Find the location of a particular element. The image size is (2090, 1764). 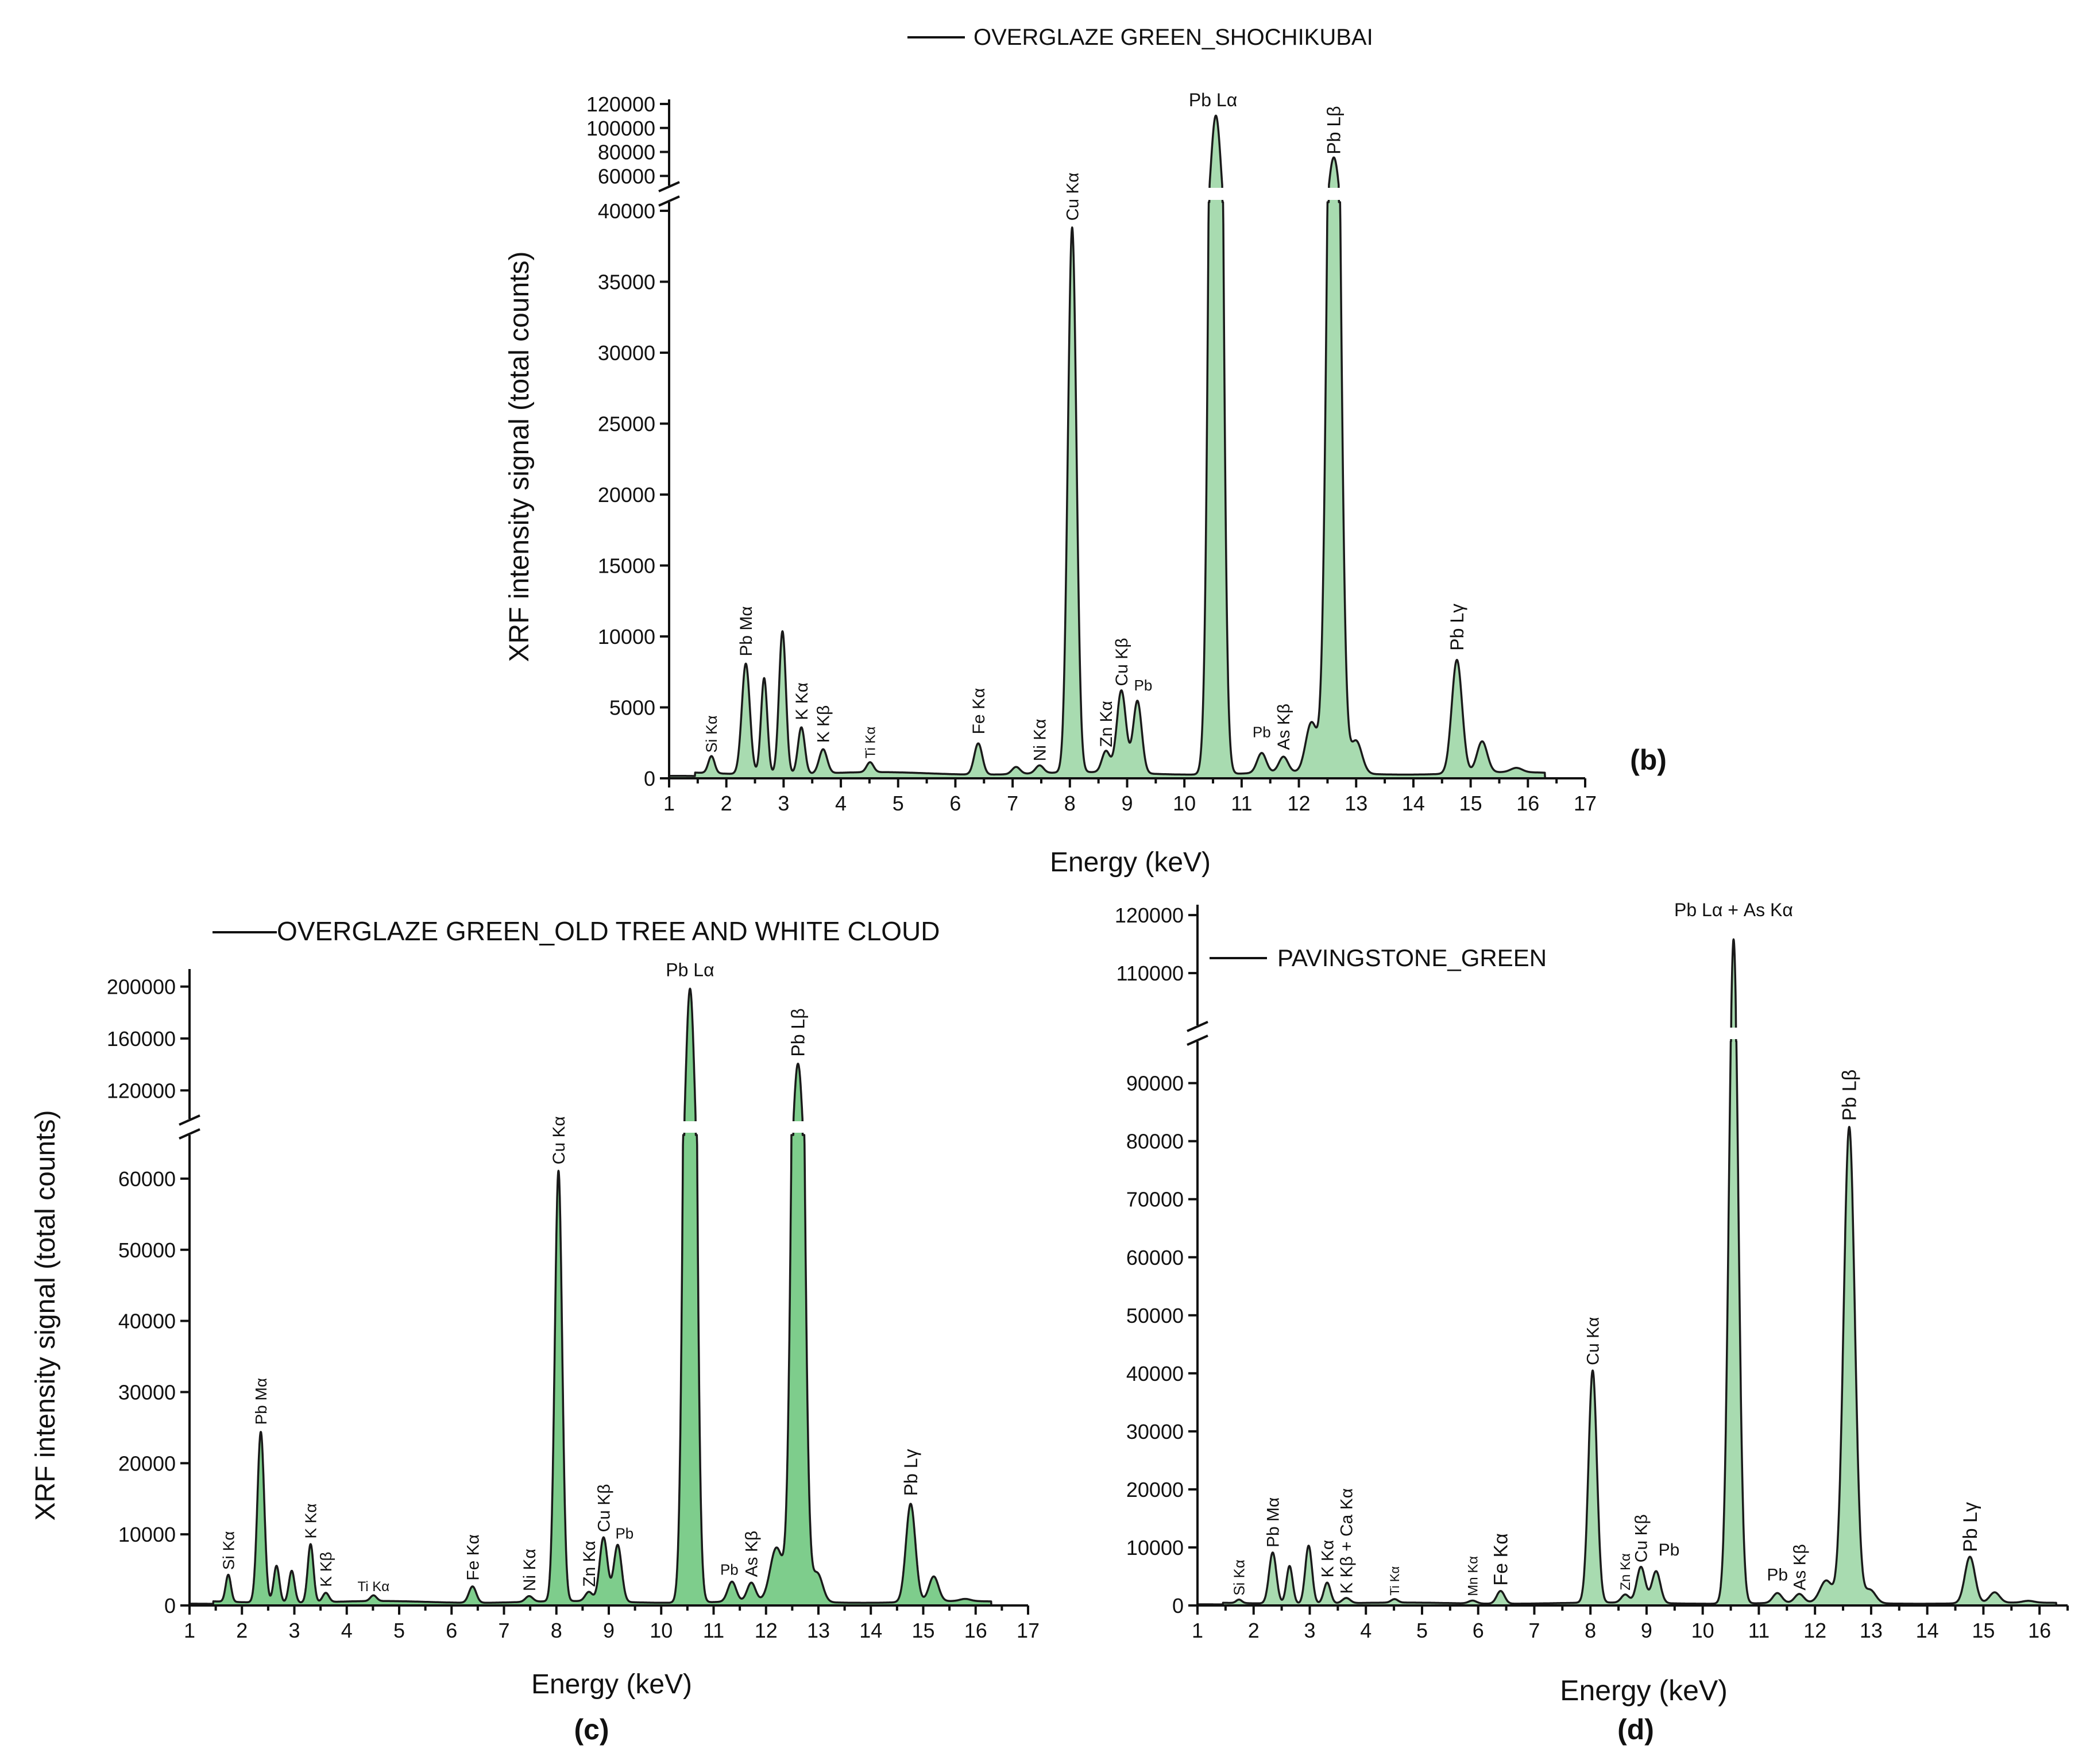

peak-label-c: As Kβ is located at coordinates (752, 1554).